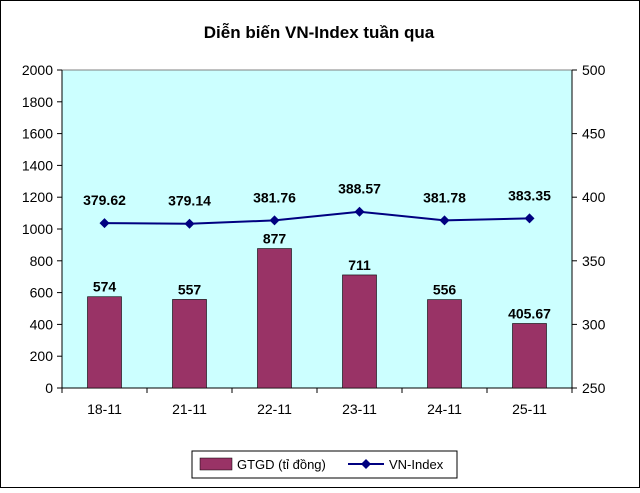  Describe the element at coordinates (359, 189) in the screenshot. I see `line-data-label: 388.57` at that location.